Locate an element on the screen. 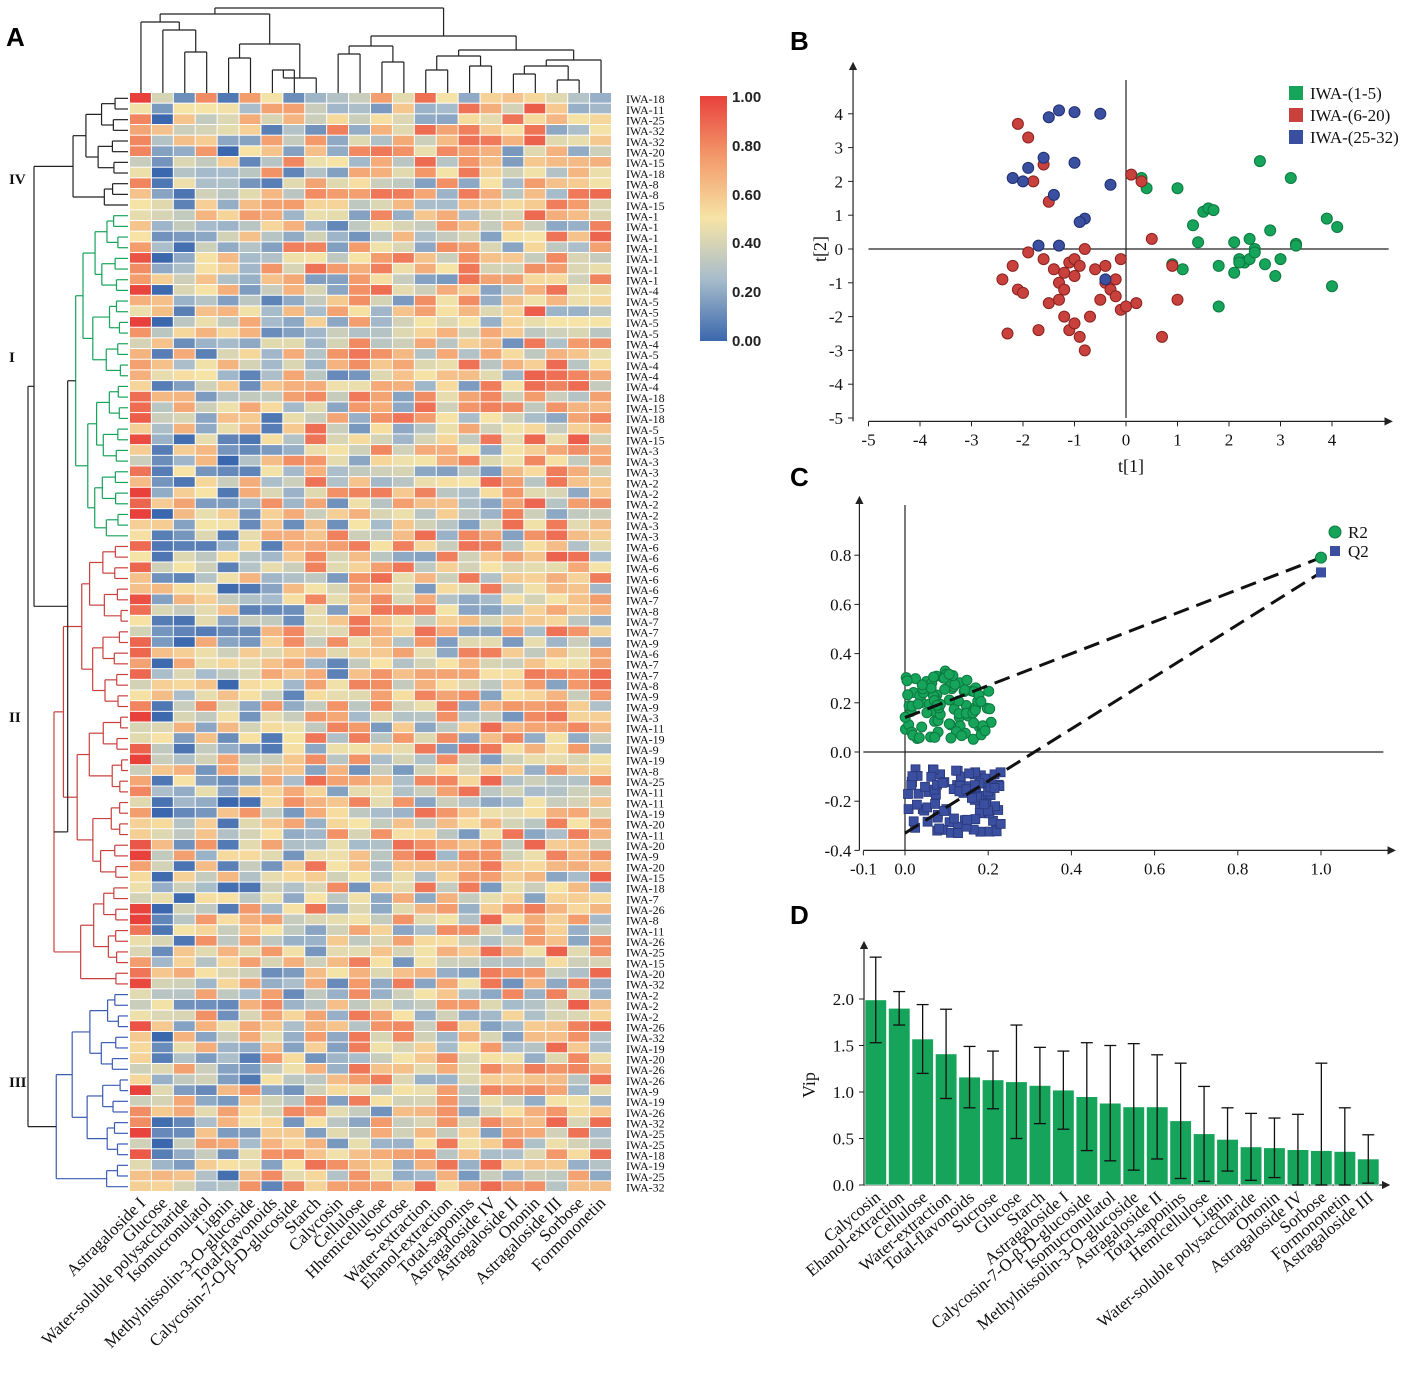 The width and height of the screenshot is (1417, 1384). score-point is located at coordinates (1053, 194).